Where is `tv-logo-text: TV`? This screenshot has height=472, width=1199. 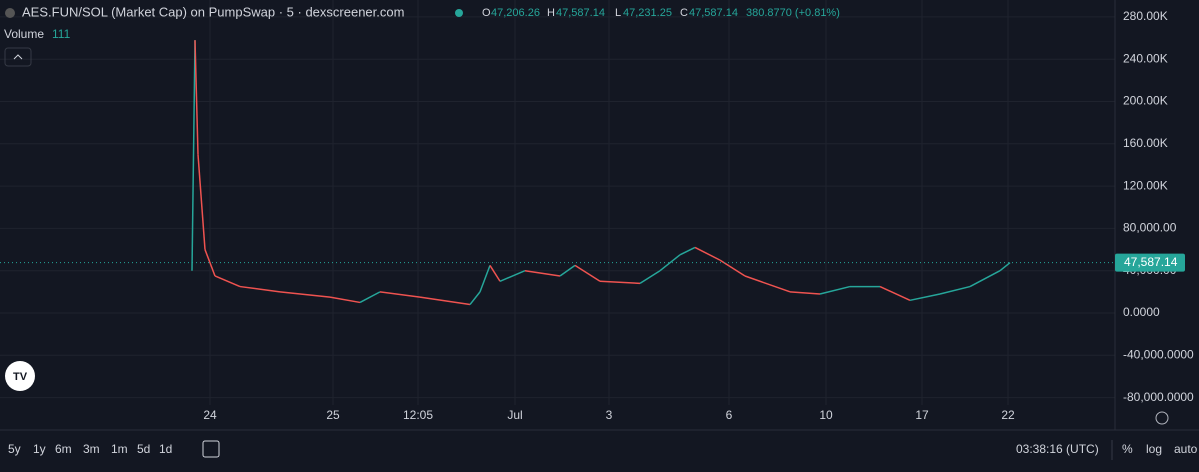 tv-logo-text: TV is located at coordinates (20, 377).